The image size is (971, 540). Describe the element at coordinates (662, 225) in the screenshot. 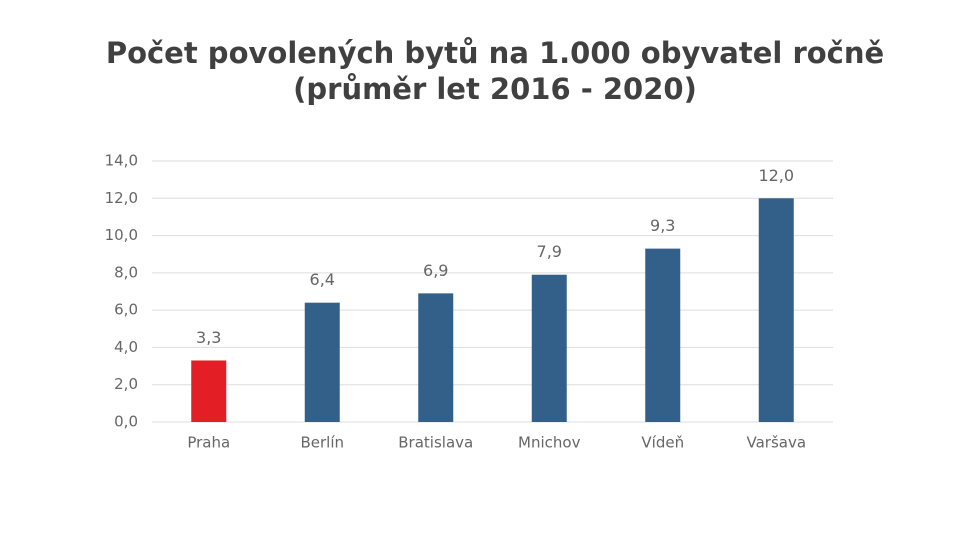

I see `data-label: 9,3` at that location.